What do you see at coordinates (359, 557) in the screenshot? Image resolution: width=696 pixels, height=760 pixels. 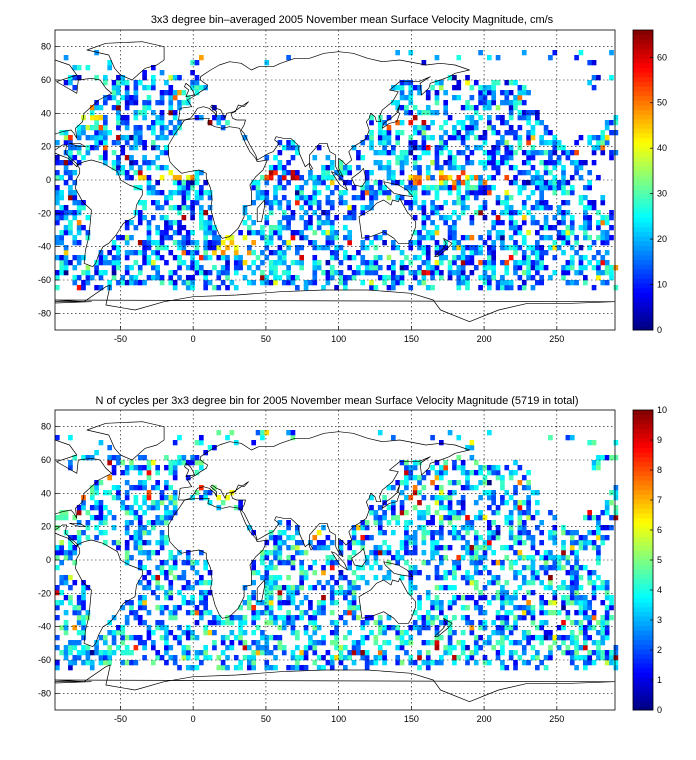 I see `coastline` at bounding box center [359, 557].